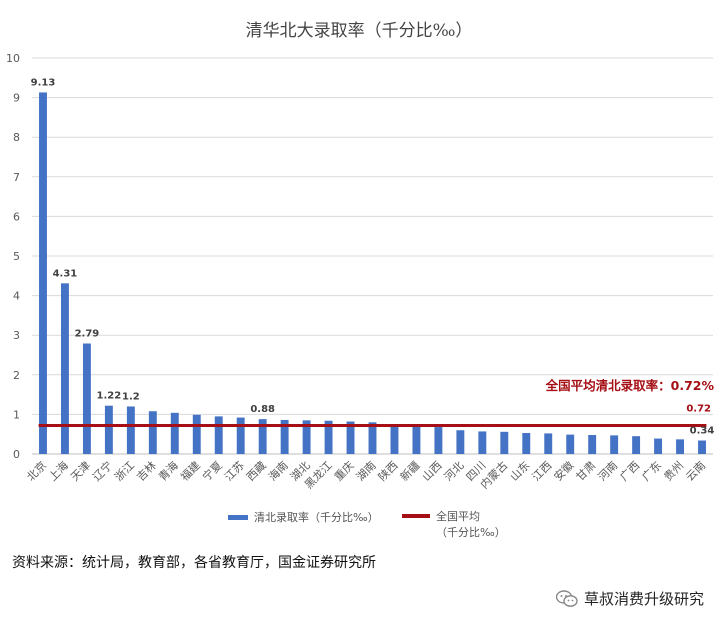  What do you see at coordinates (80, 471) in the screenshot?
I see `x-tick-label: 天津` at bounding box center [80, 471].